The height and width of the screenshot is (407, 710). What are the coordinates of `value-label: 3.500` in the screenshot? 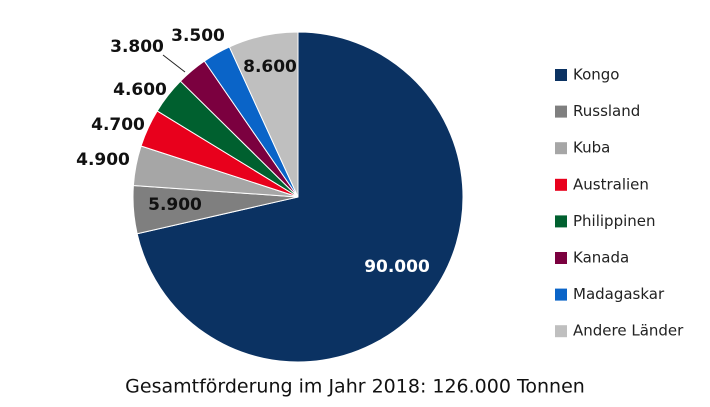 It's located at (198, 36).